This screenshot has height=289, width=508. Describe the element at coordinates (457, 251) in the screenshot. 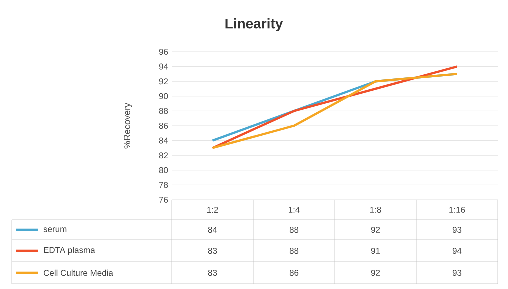

I see `data-label: 94` at that location.